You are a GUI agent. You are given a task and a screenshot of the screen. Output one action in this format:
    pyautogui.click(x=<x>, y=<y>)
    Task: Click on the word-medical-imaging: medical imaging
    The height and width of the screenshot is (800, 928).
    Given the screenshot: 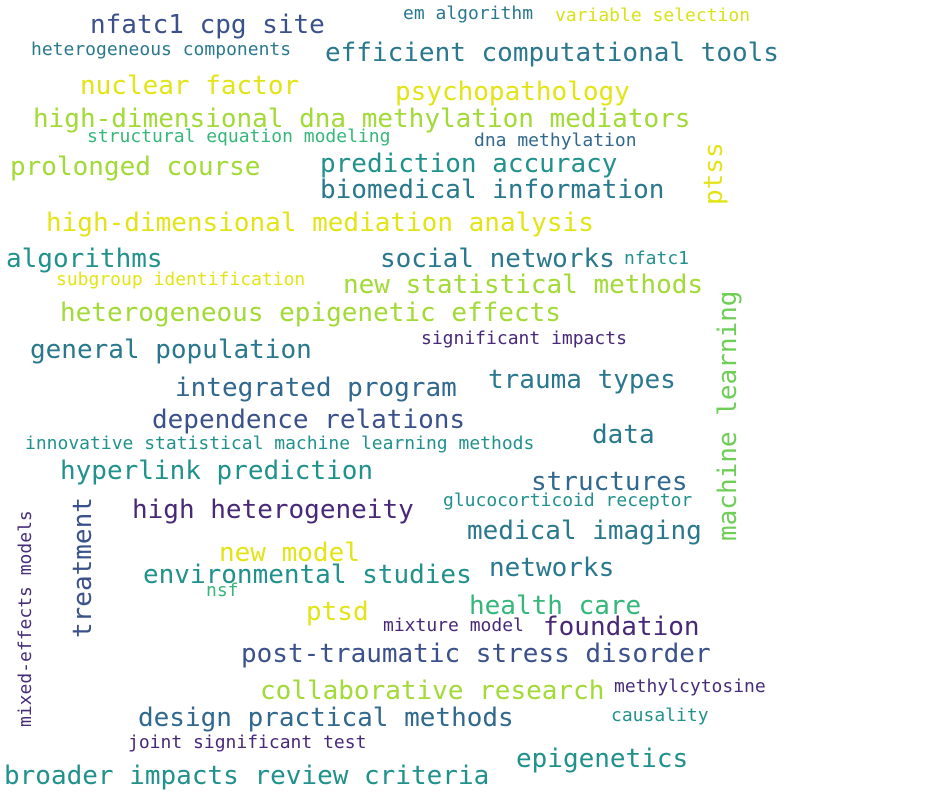 What is the action you would take?
    pyautogui.click(x=584, y=531)
    